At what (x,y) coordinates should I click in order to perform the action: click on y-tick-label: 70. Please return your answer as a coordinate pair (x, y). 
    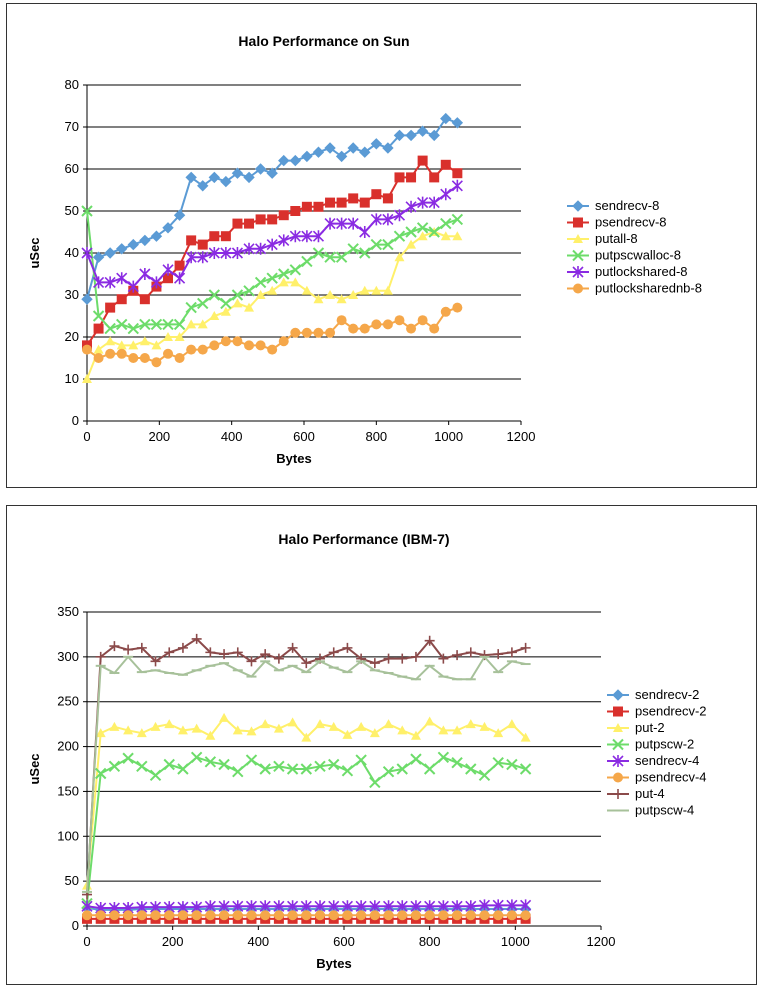
    Looking at the image, I should click on (72, 126).